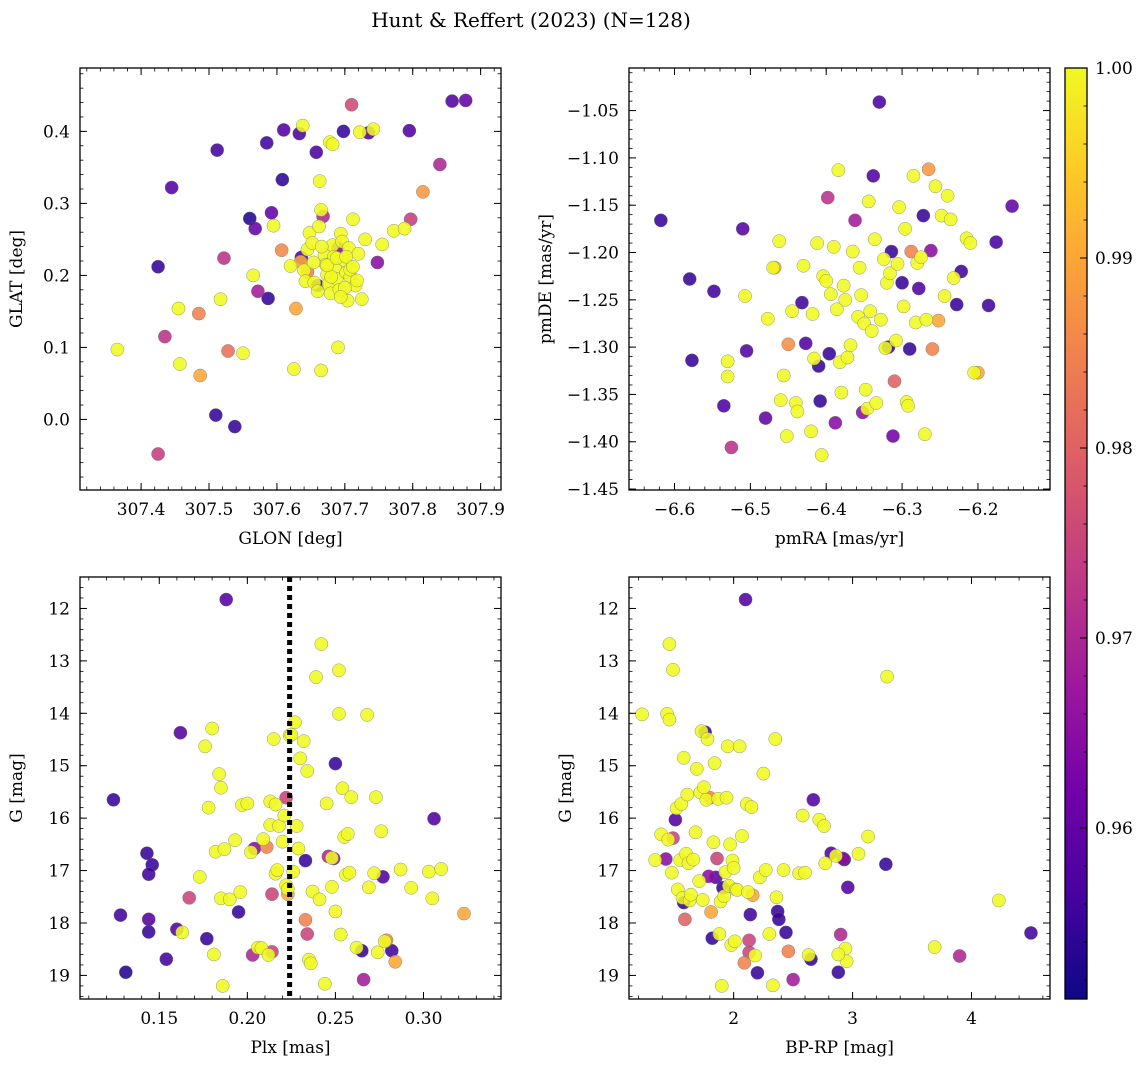 This screenshot has height=1067, width=1148. What do you see at coordinates (546, 279) in the screenshot?
I see `y-axis-label: pmDE [mas/yr]` at bounding box center [546, 279].